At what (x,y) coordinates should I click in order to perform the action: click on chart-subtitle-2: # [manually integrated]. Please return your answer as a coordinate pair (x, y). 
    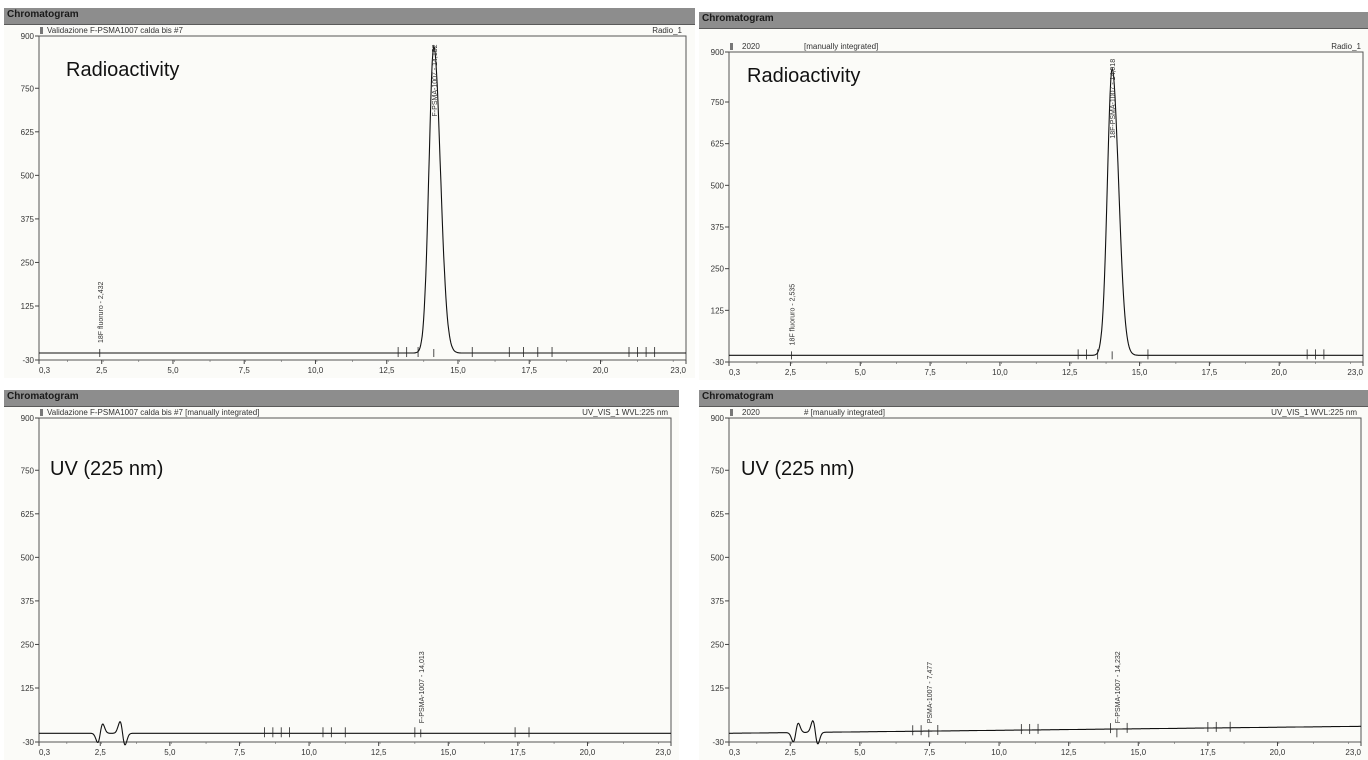
    Looking at the image, I should click on (844, 412).